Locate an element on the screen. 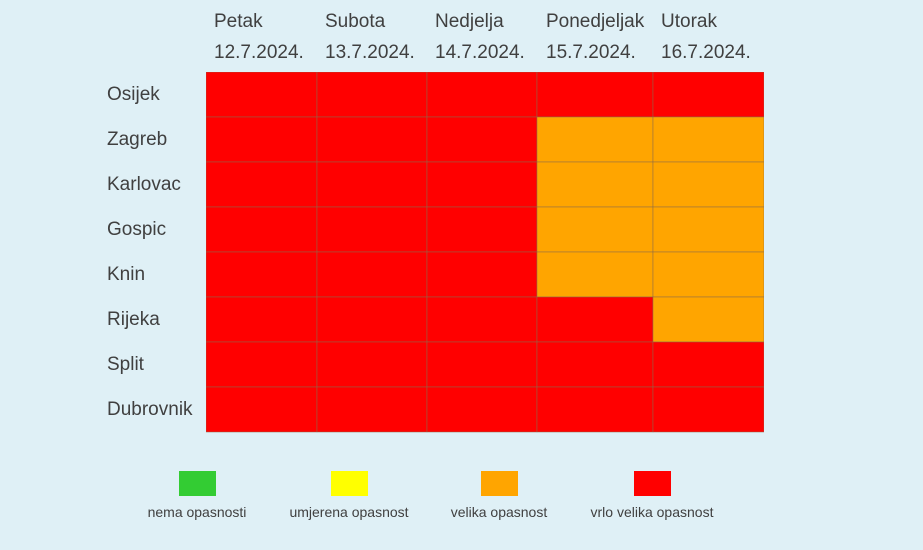 Image resolution: width=923 pixels, height=550 pixels. day-name: Petak is located at coordinates (238, 21).